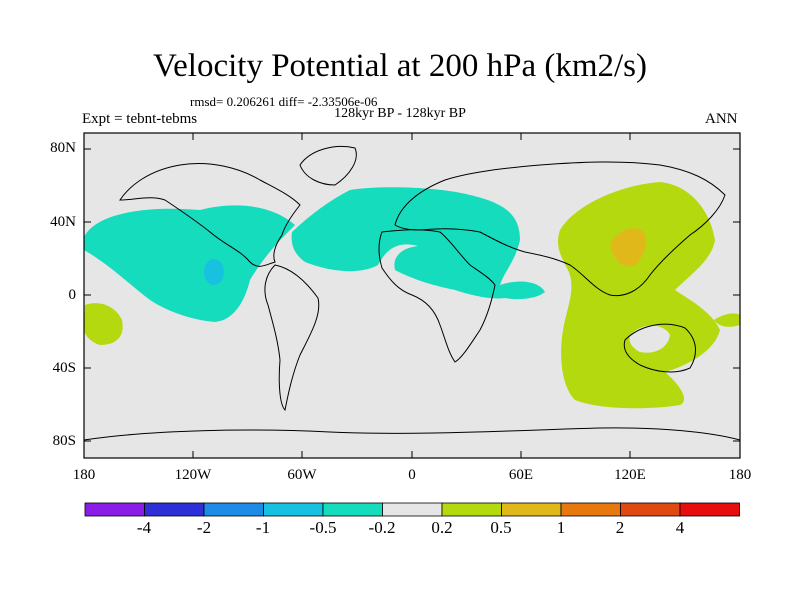 The height and width of the screenshot is (600, 800). Describe the element at coordinates (63, 148) in the screenshot. I see `y-tick-label: 80N` at that location.